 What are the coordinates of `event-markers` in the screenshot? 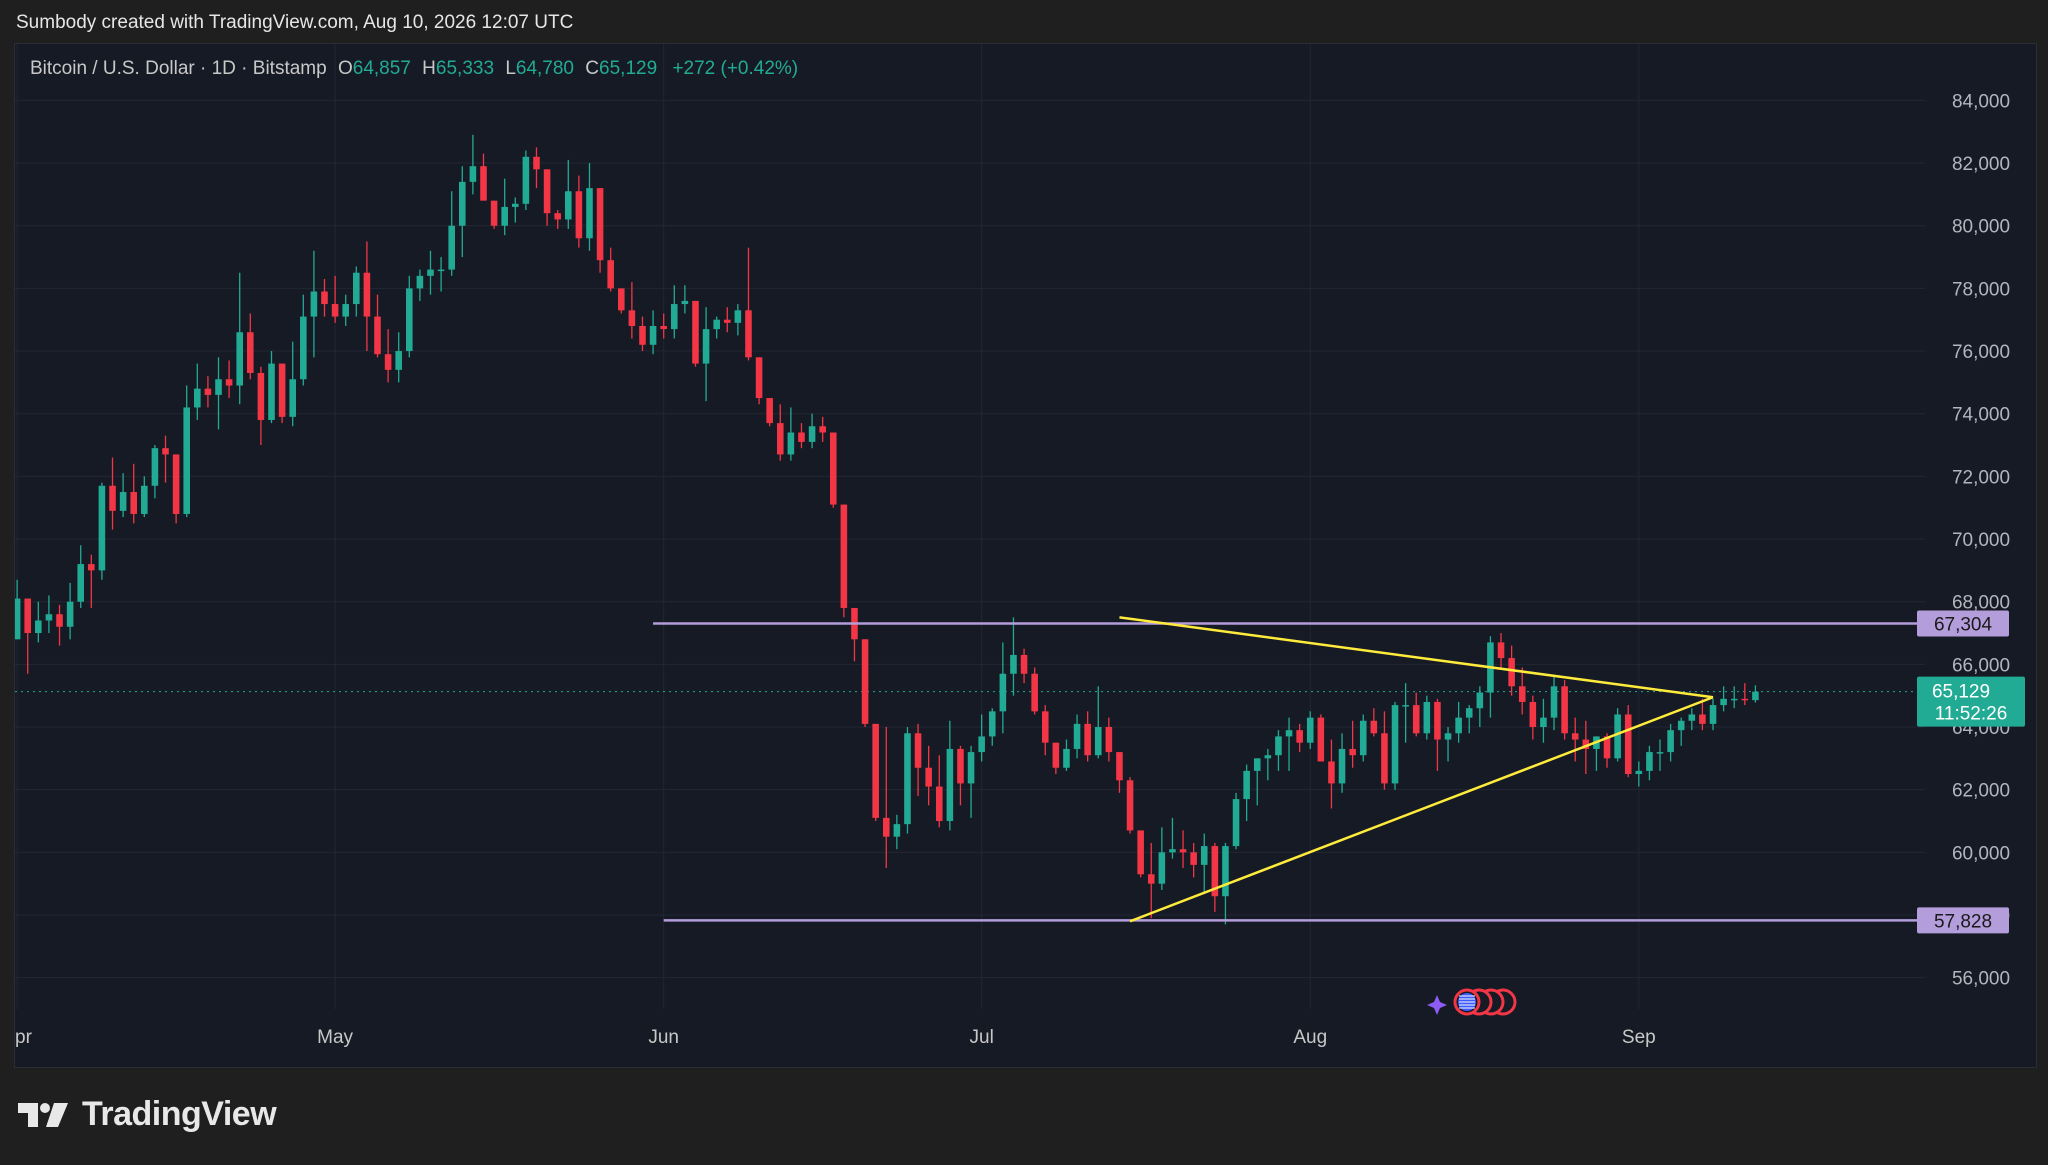 It's located at (1472, 1002).